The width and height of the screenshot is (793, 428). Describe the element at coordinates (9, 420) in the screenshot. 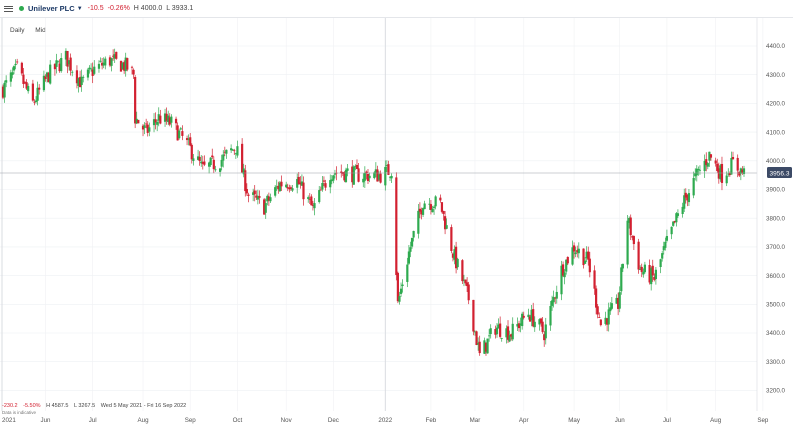

I see `x-tick-label: 2021` at that location.